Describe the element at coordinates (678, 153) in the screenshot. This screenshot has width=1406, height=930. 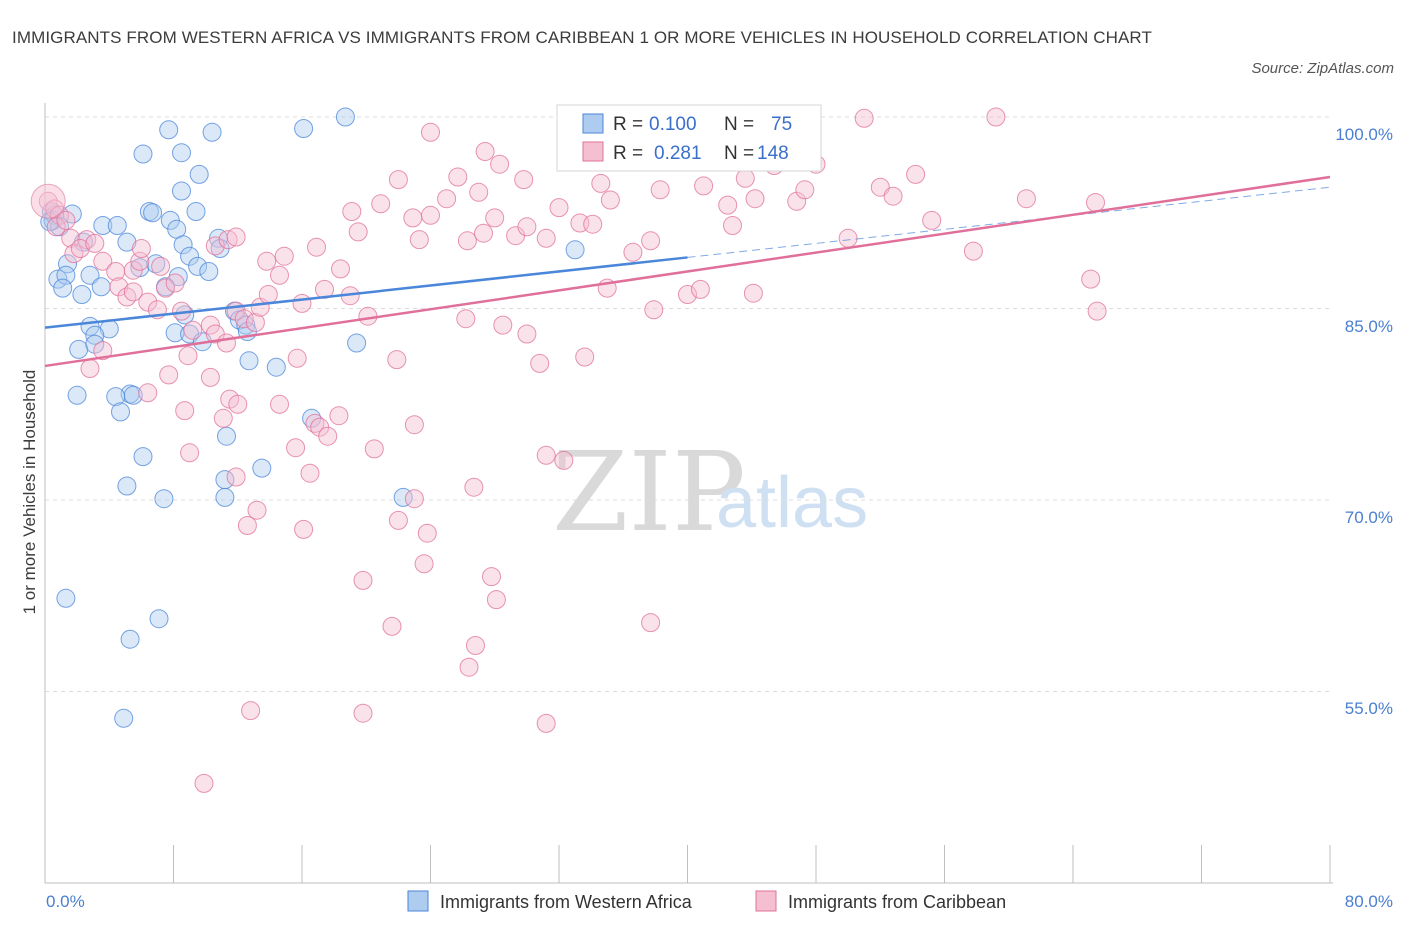
I see `stats-pink-r-value: 0.281` at that location.